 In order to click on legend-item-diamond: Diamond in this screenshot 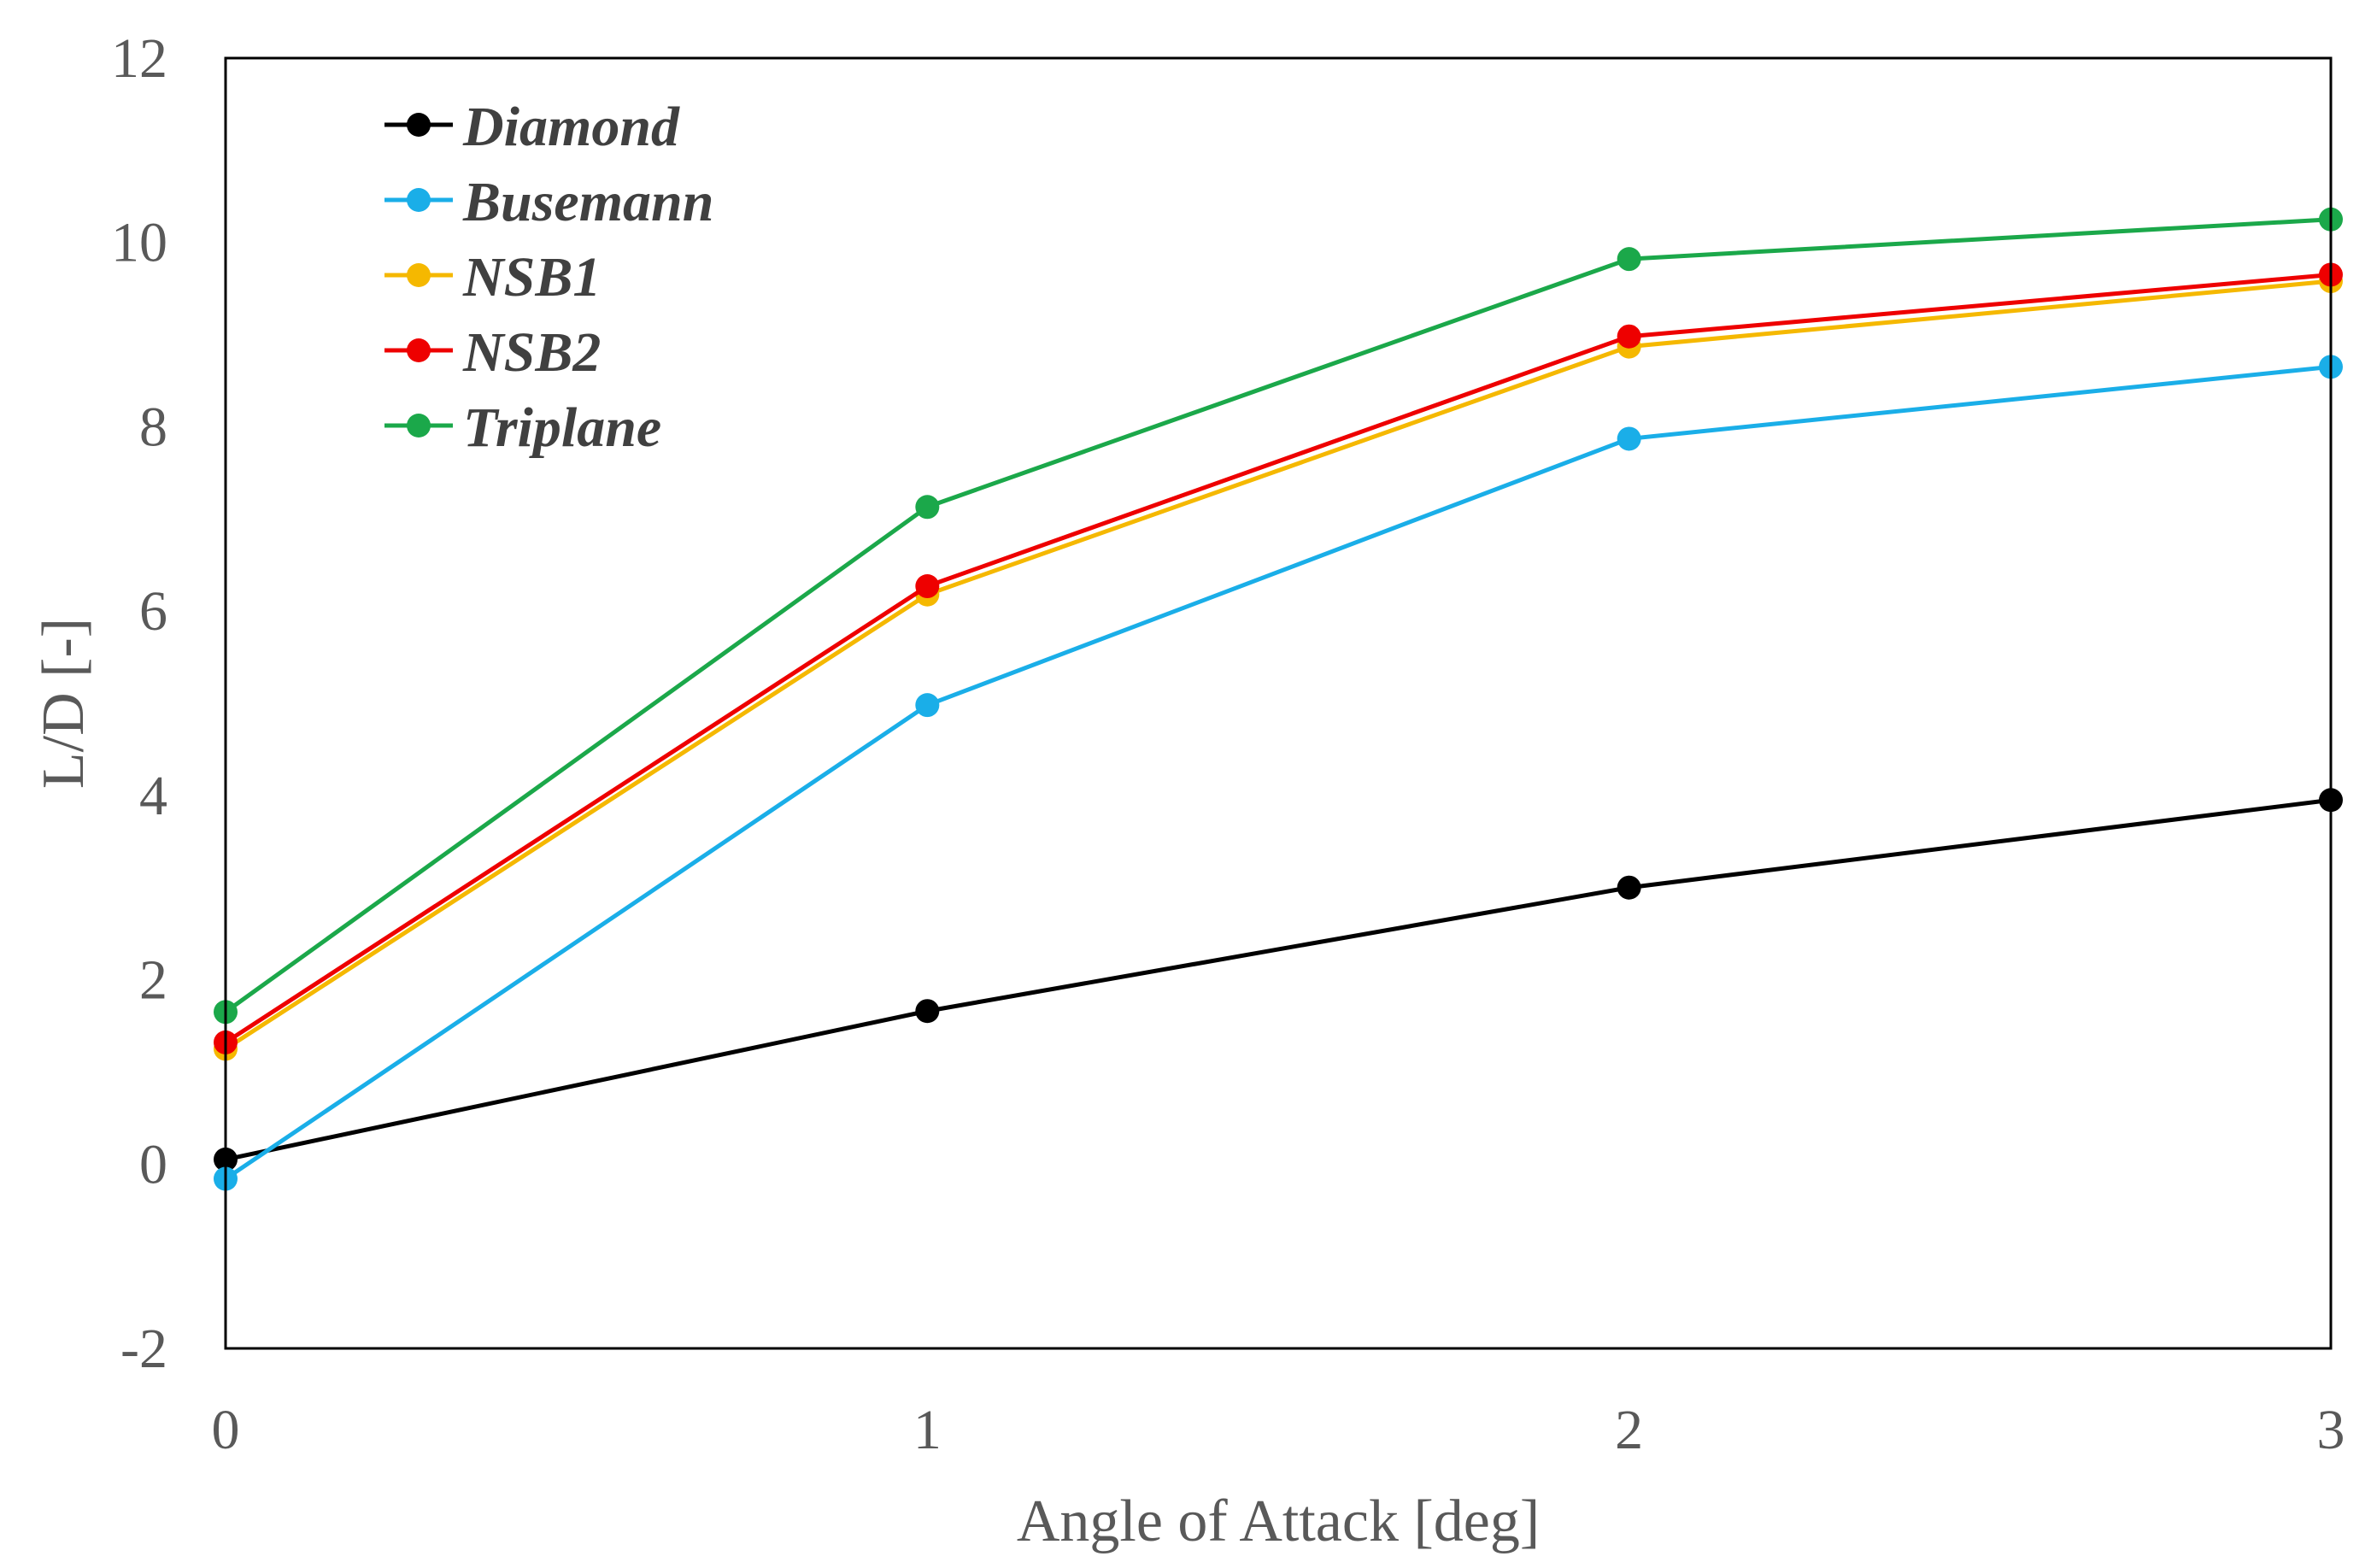, I will do `click(532, 127)`.